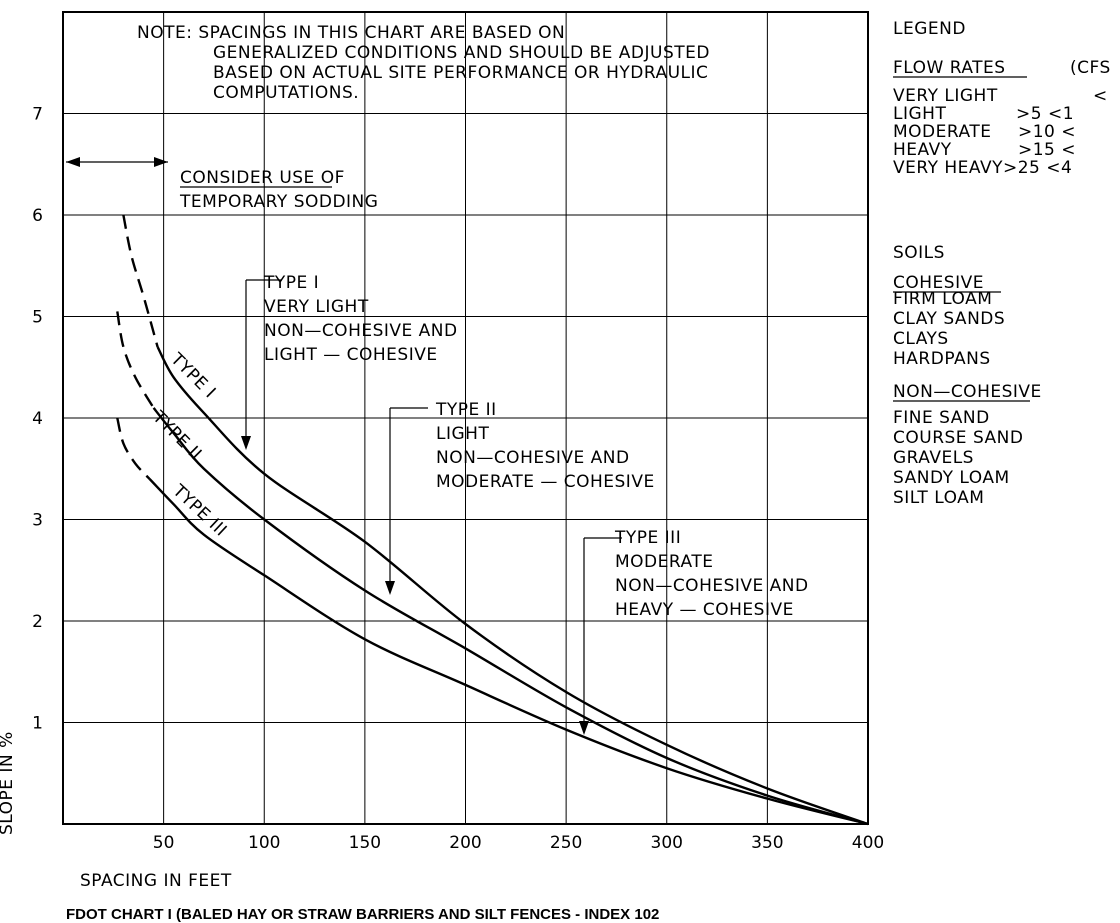 Image resolution: width=1120 pixels, height=923 pixels. What do you see at coordinates (919, 114) in the screenshot?
I see `flow-rate-name: LIGHT` at bounding box center [919, 114].